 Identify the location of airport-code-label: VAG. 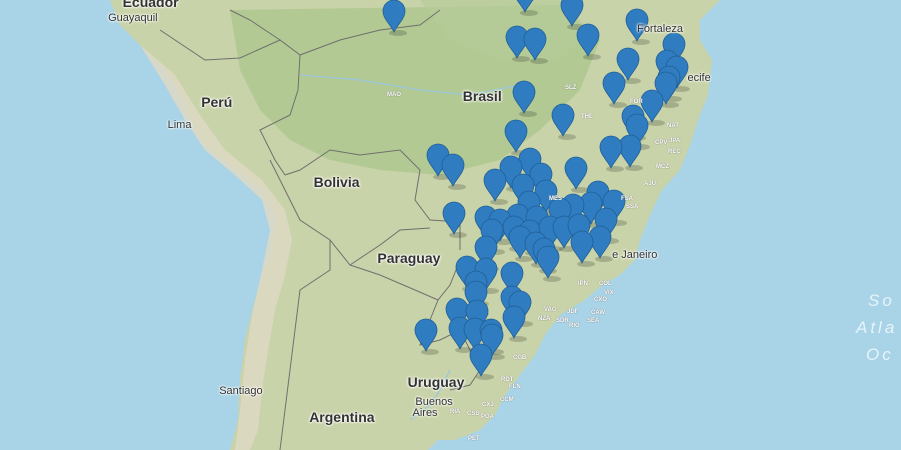
(550, 310).